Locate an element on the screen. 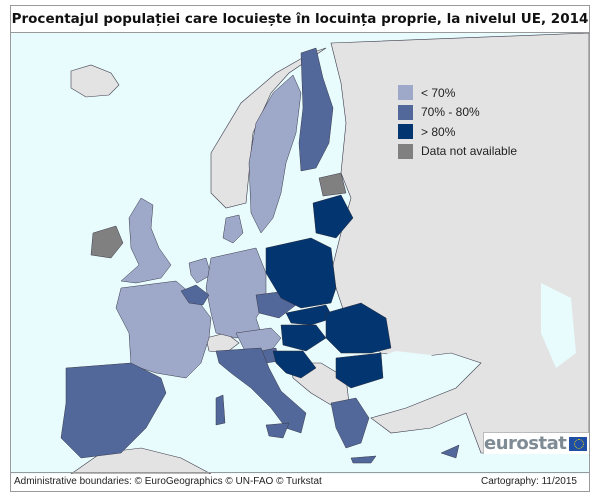  cyprus is located at coordinates (450, 451).